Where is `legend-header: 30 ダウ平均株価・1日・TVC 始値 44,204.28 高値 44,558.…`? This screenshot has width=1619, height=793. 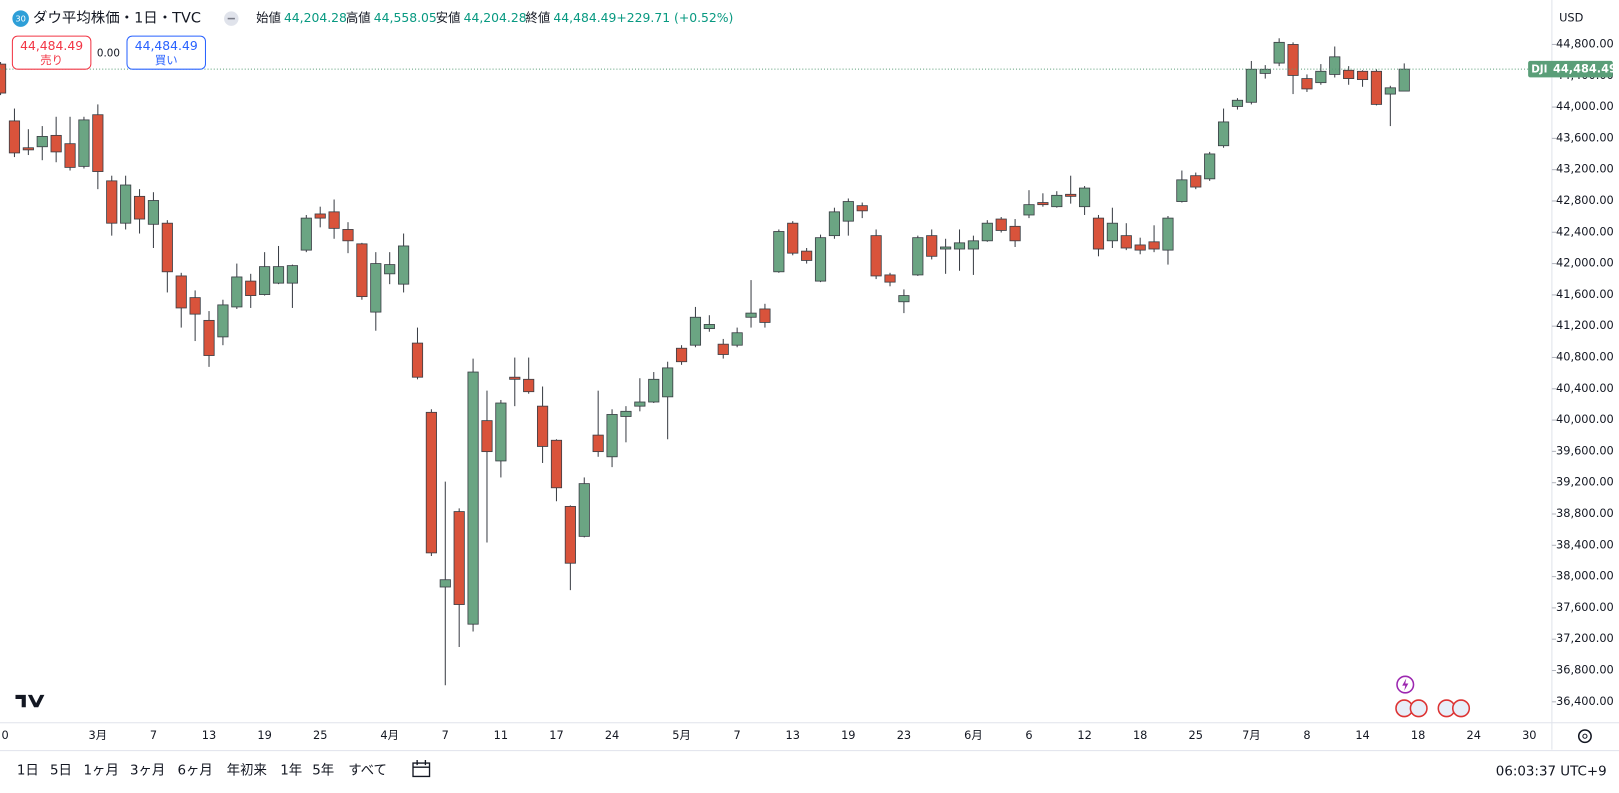 legend-header: 30 ダウ平均株価・1日・TVC 始値 44,204.28 高値 44,558.… is located at coordinates (372, 18).